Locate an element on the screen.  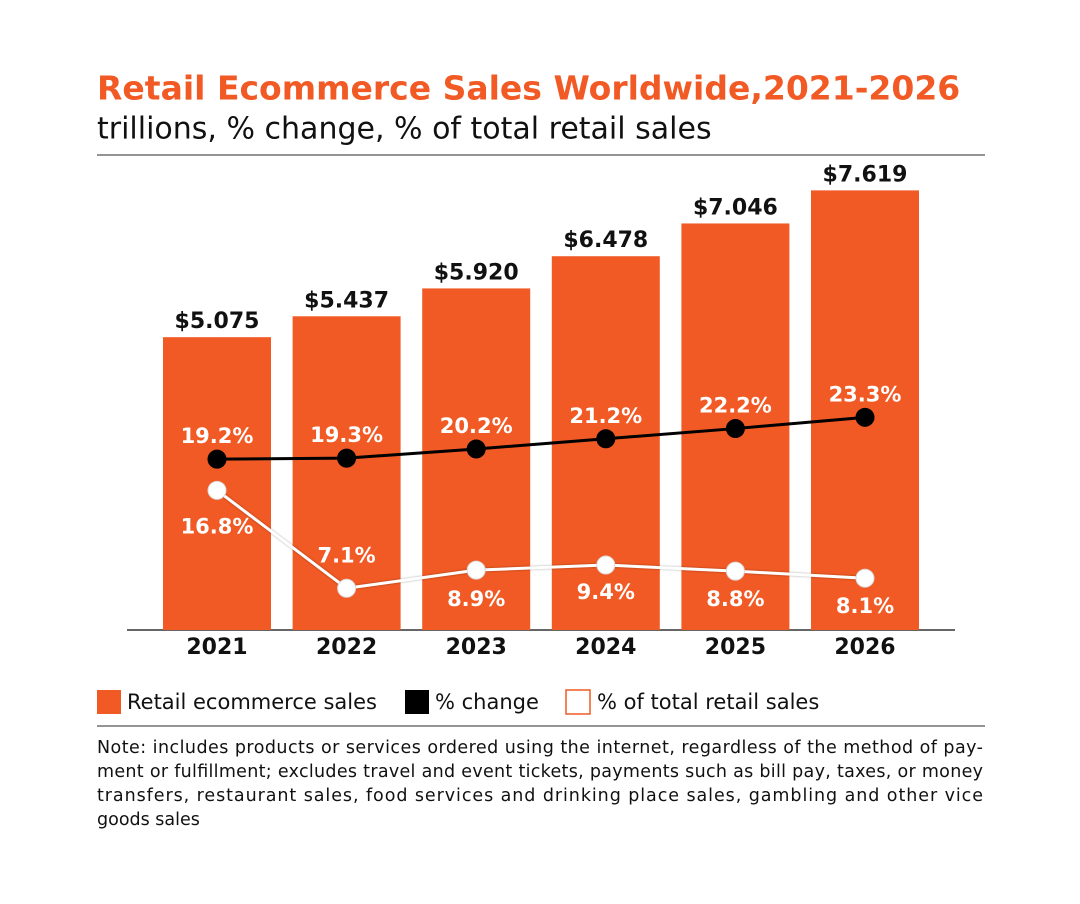
x-tick-label: 2024 is located at coordinates (605, 647).